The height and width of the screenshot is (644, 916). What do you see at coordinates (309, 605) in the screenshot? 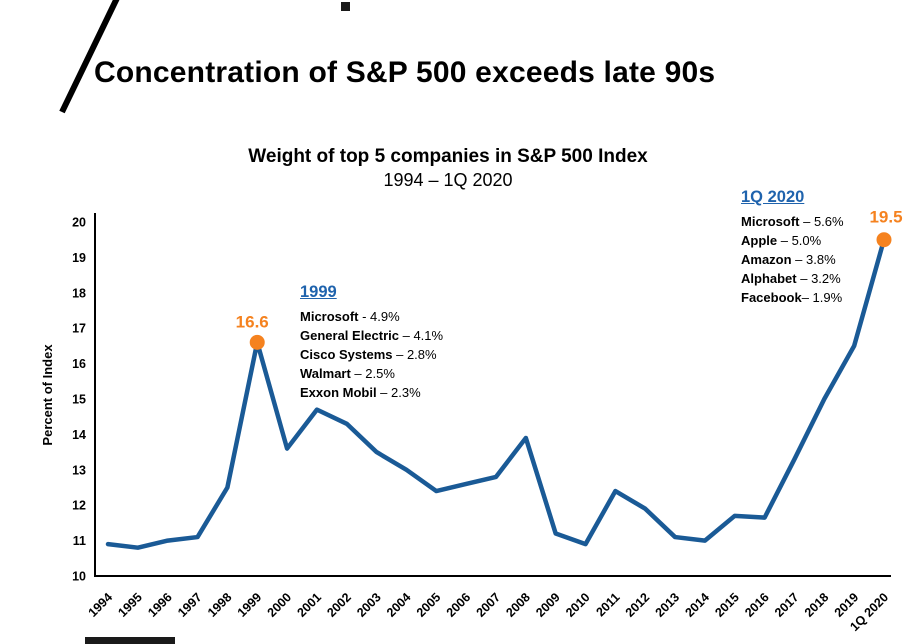
I see `x-tick-label: 2001` at bounding box center [309, 605].